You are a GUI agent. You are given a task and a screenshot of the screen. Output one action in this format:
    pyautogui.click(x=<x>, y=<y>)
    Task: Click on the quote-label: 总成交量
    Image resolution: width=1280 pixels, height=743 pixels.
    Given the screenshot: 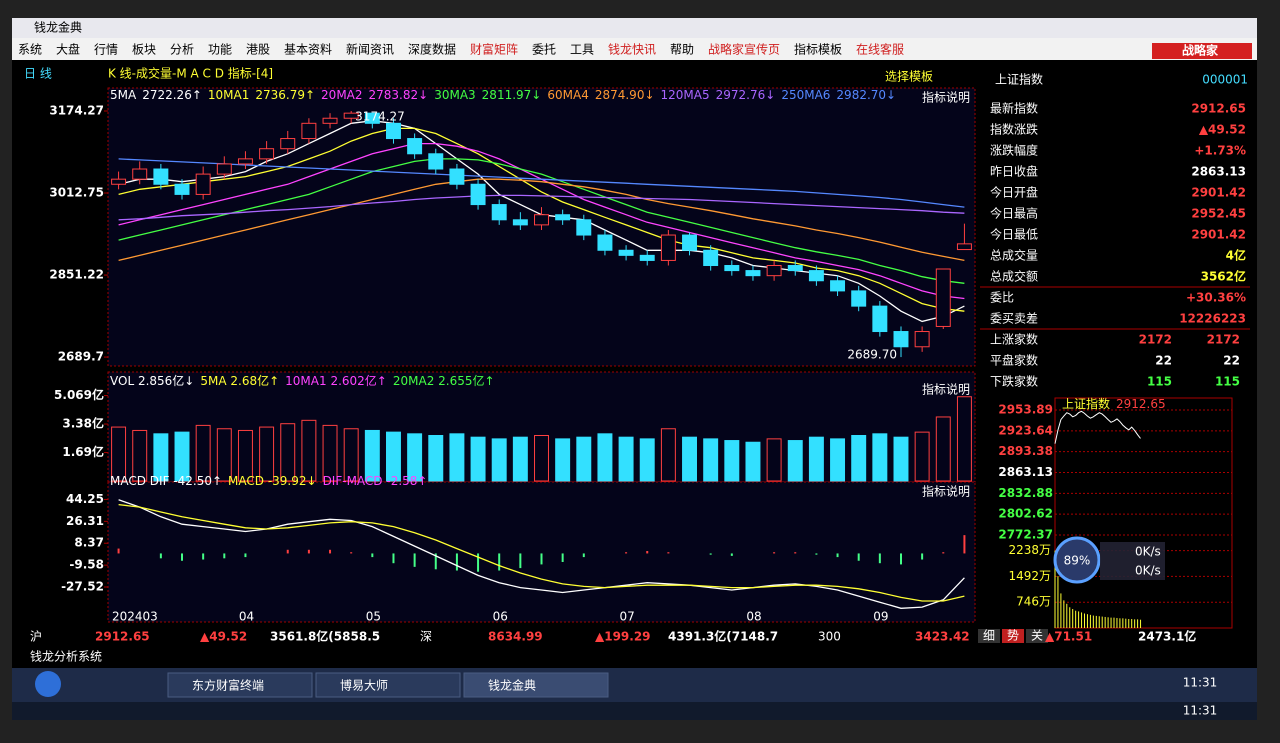 What is the action you would take?
    pyautogui.click(x=1014, y=255)
    